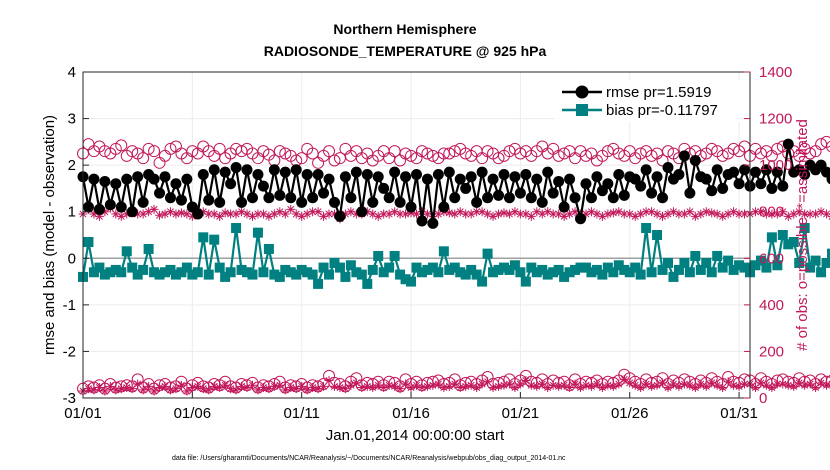 The image size is (830, 470). I want to click on chart-title-line-2: RADIOSONDE_TEMPERATURE @ 925 hPa, so click(405, 51).